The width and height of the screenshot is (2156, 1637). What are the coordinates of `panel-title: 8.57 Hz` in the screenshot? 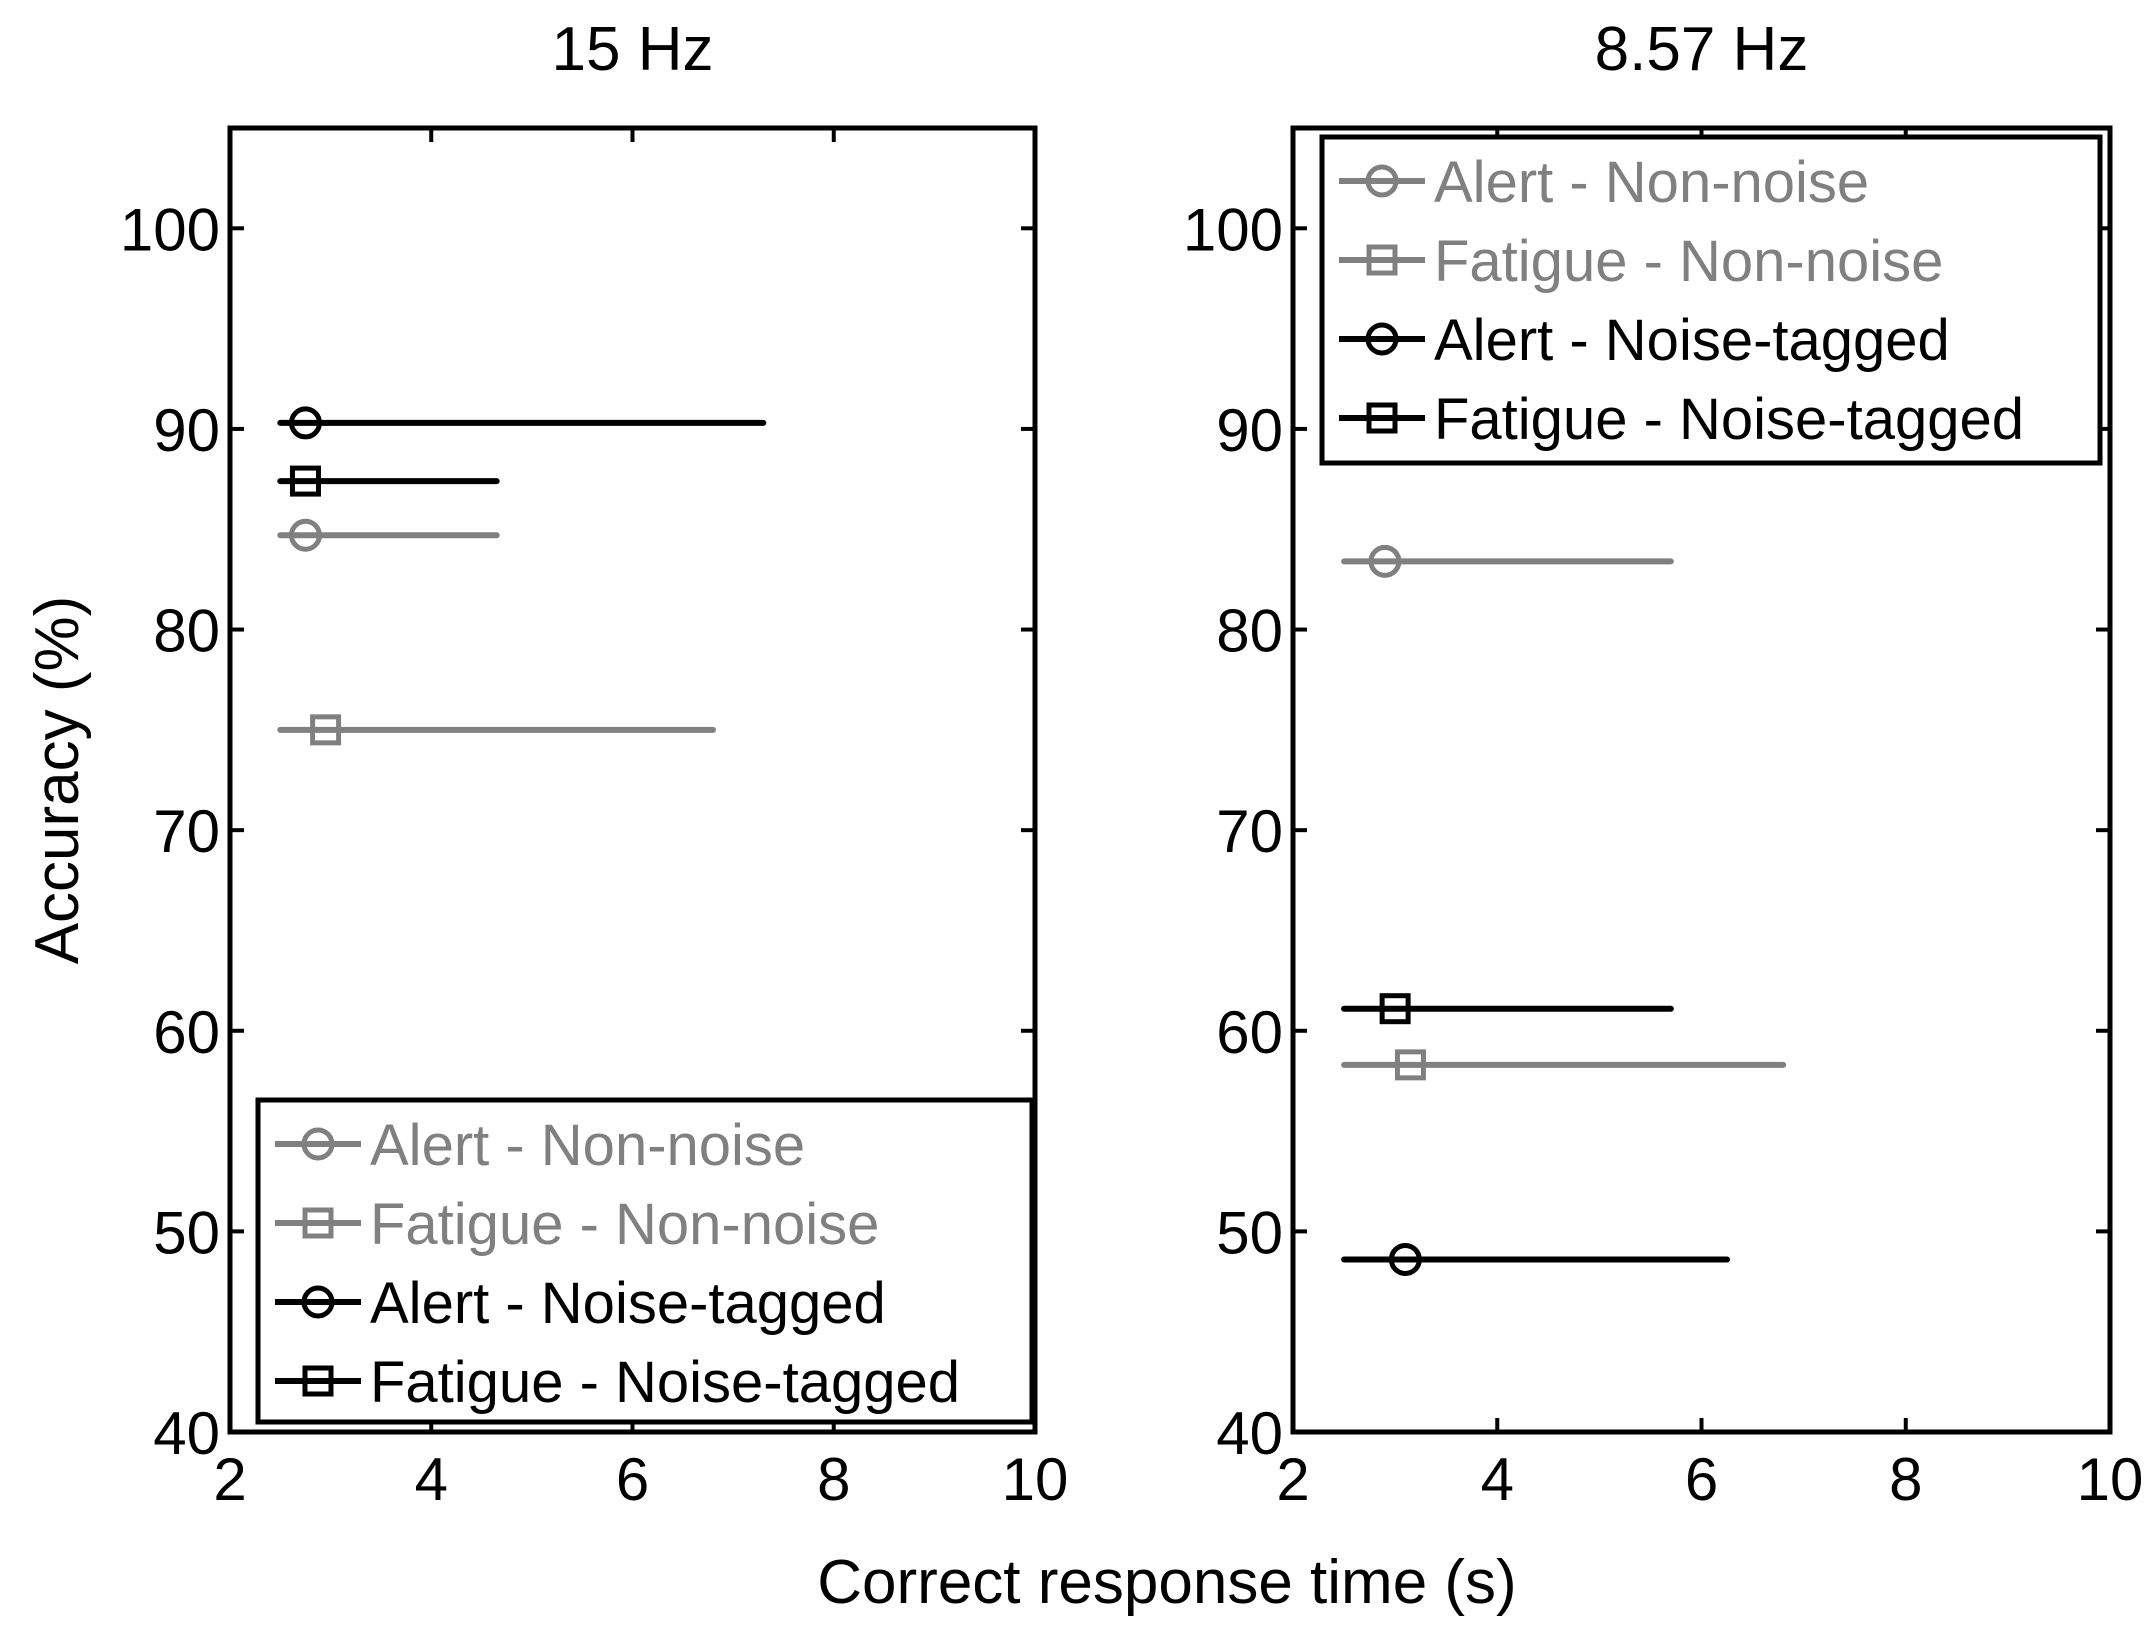 It's located at (1702, 49).